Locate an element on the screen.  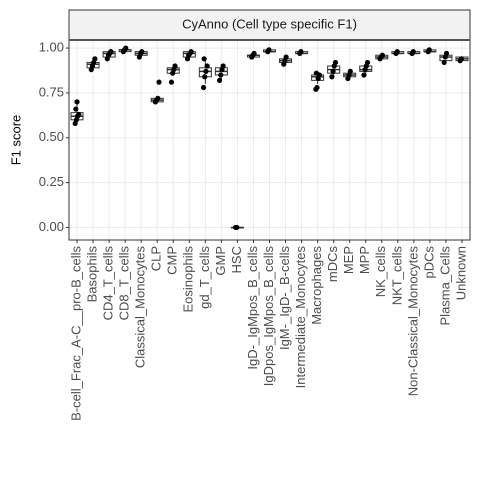
x-tick-label: IgDpos_IgMpos_B_cells is located at coordinates (268, 316).